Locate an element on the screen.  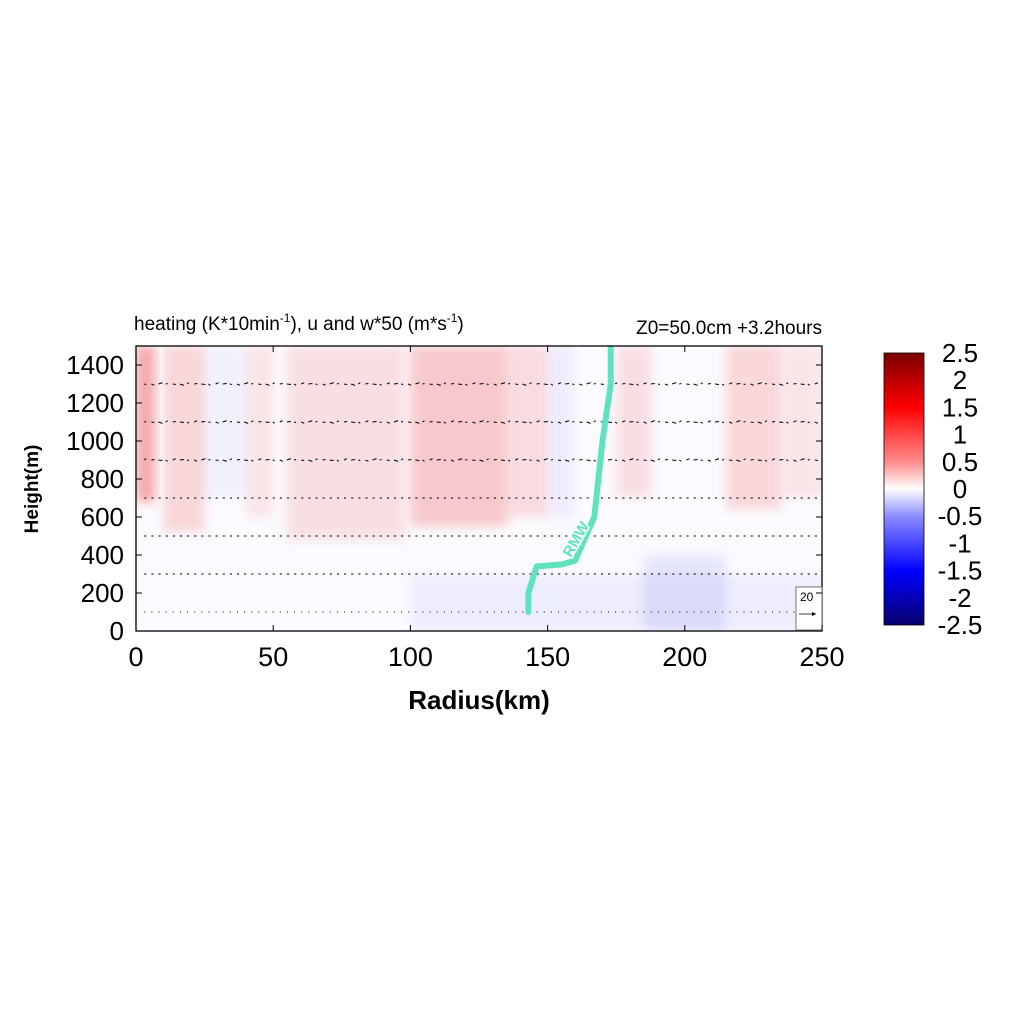
colorbar-ticks: 2.521.510.50-0.5-1-1.5-2-2.5 is located at coordinates (960, 489).